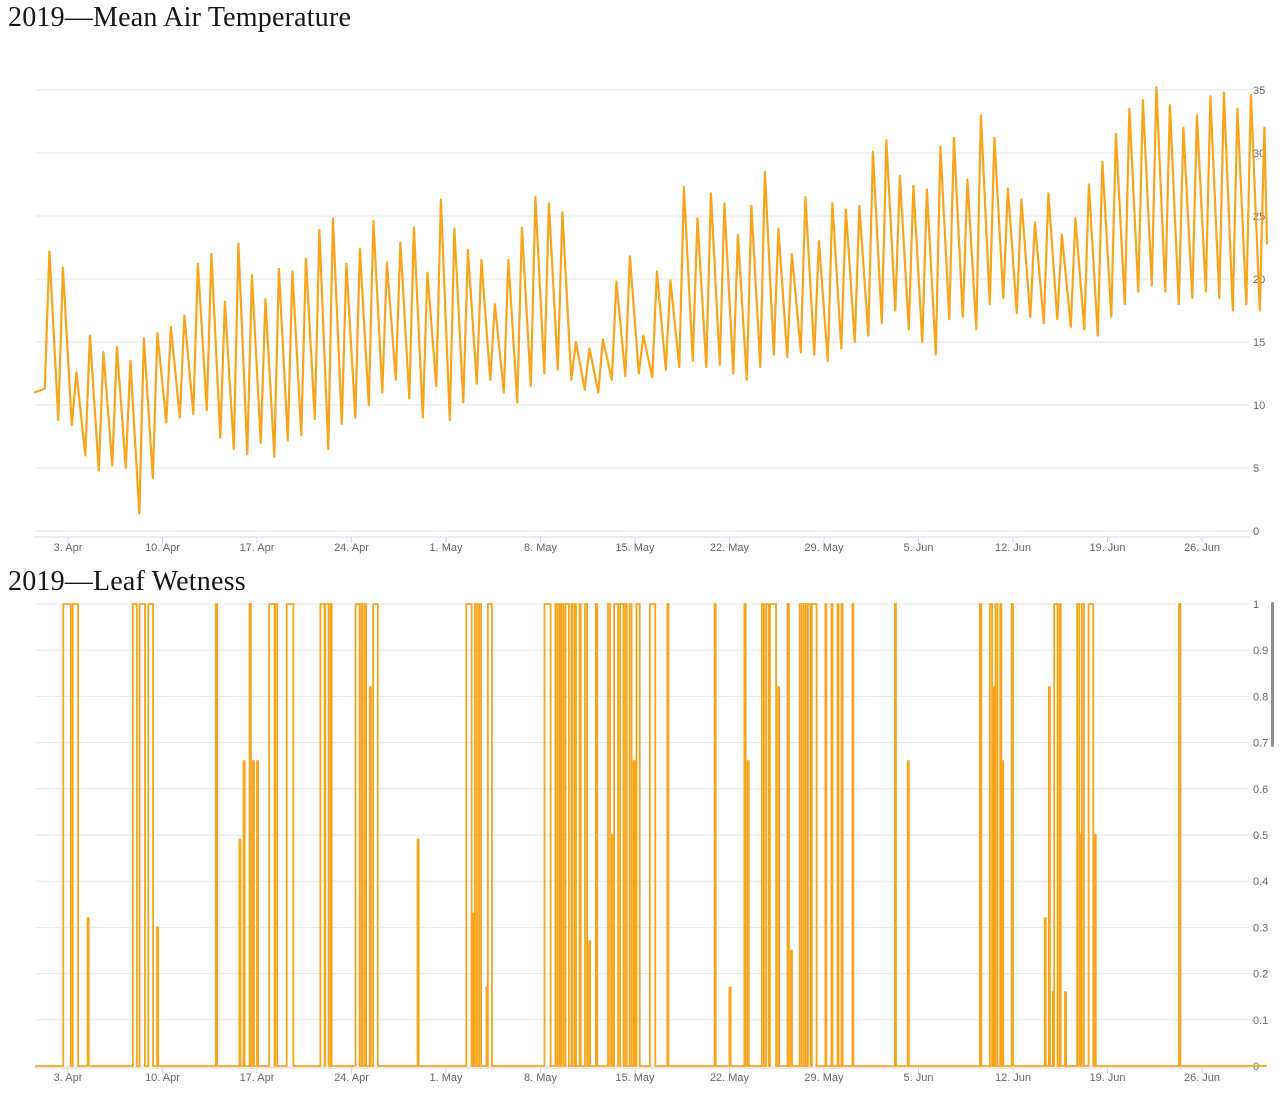  I want to click on y-tick-label: 5, so click(1256, 469).